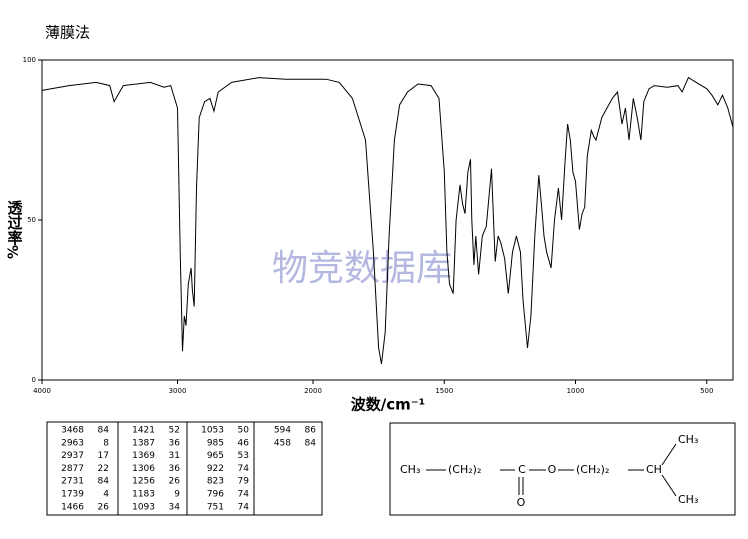 This screenshot has height=539, width=748. What do you see at coordinates (34, 380) in the screenshot?
I see `y-tick-label: 0` at bounding box center [34, 380].